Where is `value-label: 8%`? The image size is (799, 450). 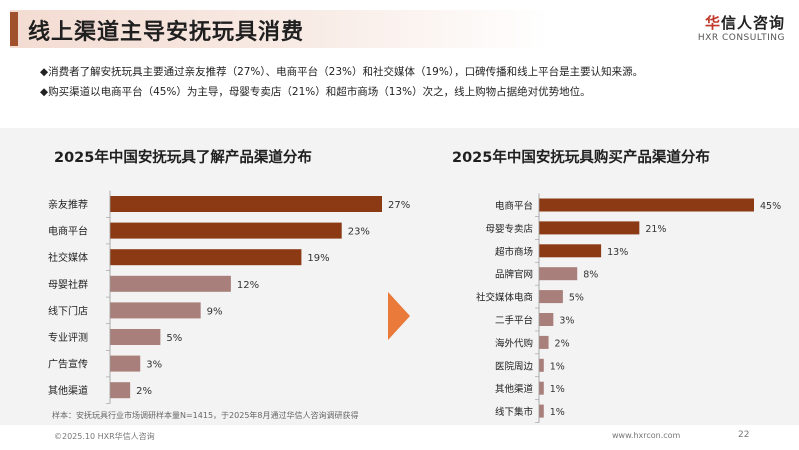 value-label: 8% is located at coordinates (590, 275).